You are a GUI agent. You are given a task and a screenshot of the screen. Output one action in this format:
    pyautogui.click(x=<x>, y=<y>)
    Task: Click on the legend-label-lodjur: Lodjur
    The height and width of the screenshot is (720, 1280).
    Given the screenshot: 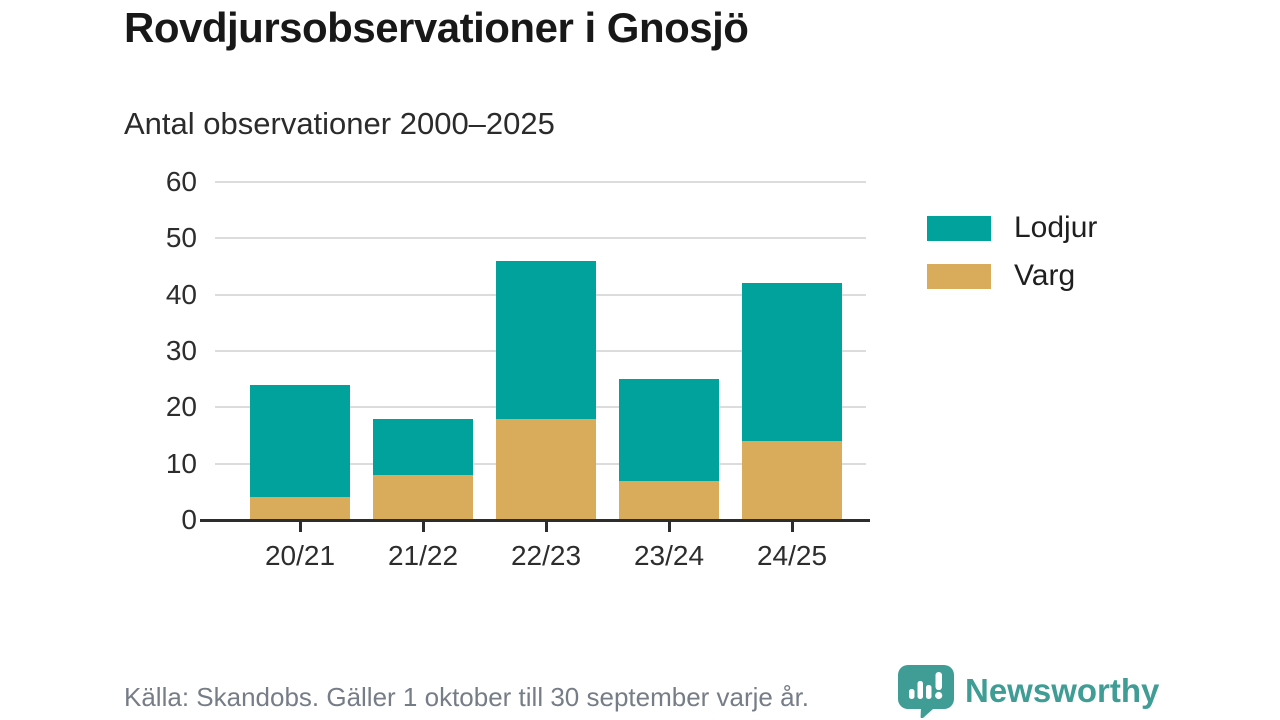 What is the action you would take?
    pyautogui.click(x=1056, y=227)
    